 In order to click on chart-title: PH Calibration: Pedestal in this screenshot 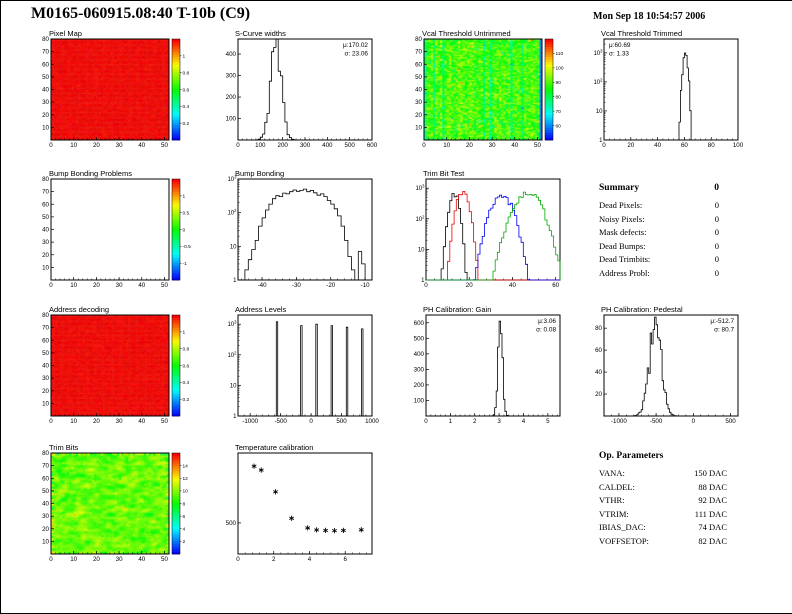, I will do `click(642, 309)`.